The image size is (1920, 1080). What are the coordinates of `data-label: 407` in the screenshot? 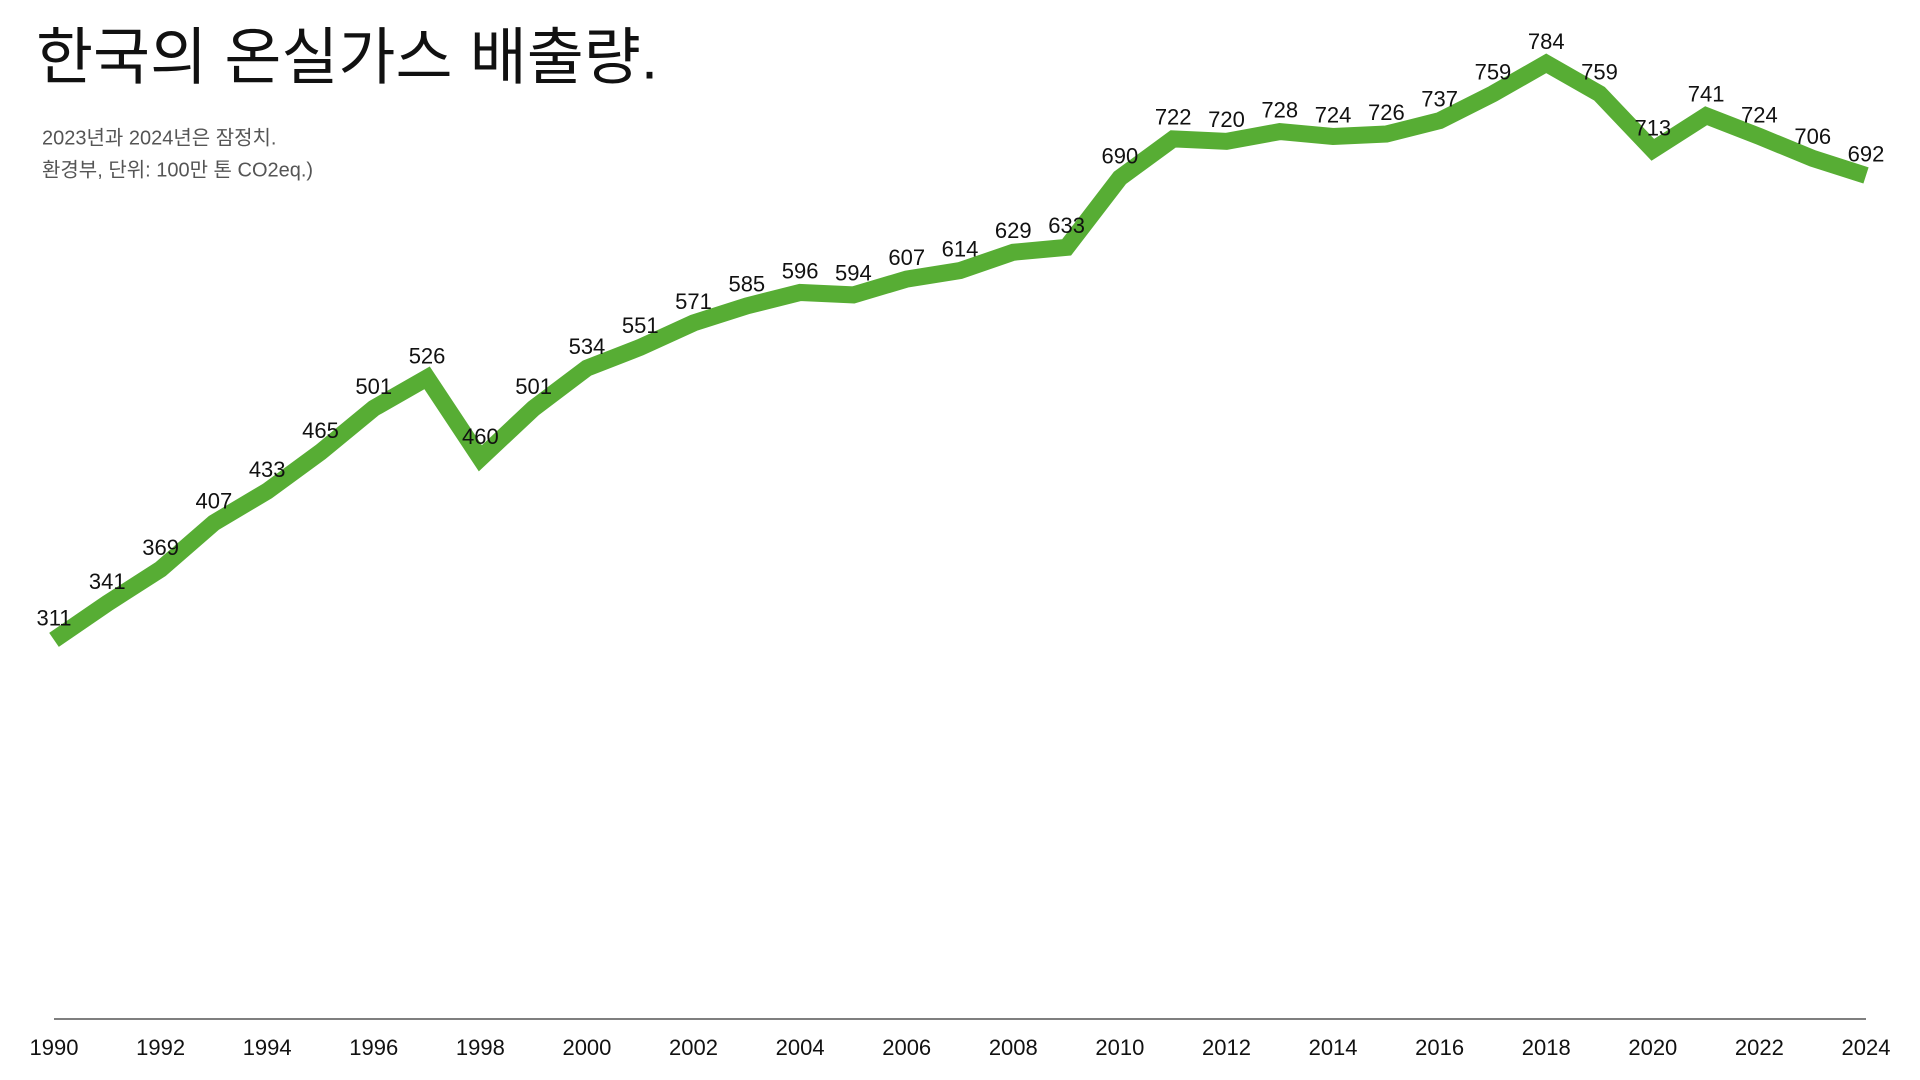 It's located at (214, 501).